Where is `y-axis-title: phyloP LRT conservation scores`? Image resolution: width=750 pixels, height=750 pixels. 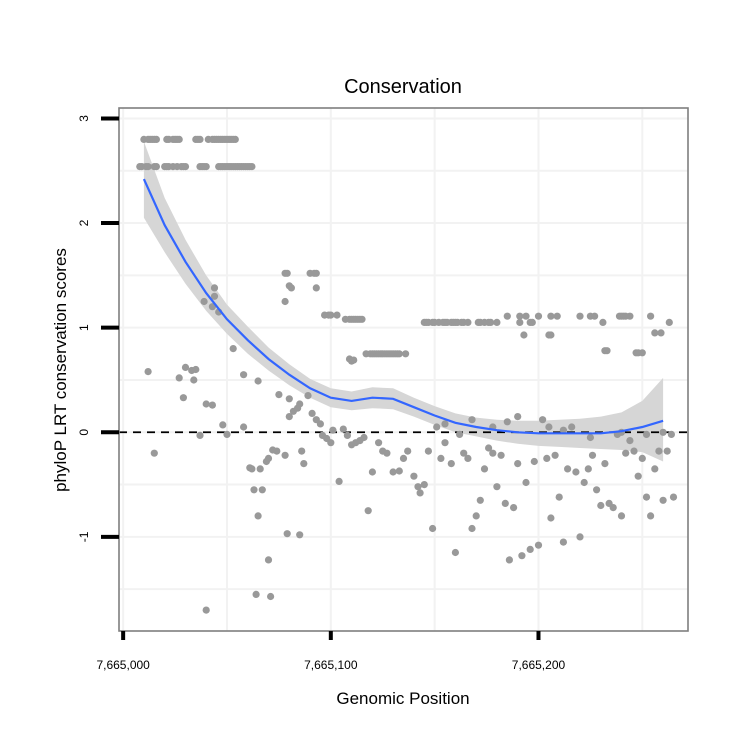 y-axis-title: phyloP LRT conservation scores is located at coordinates (60, 370).